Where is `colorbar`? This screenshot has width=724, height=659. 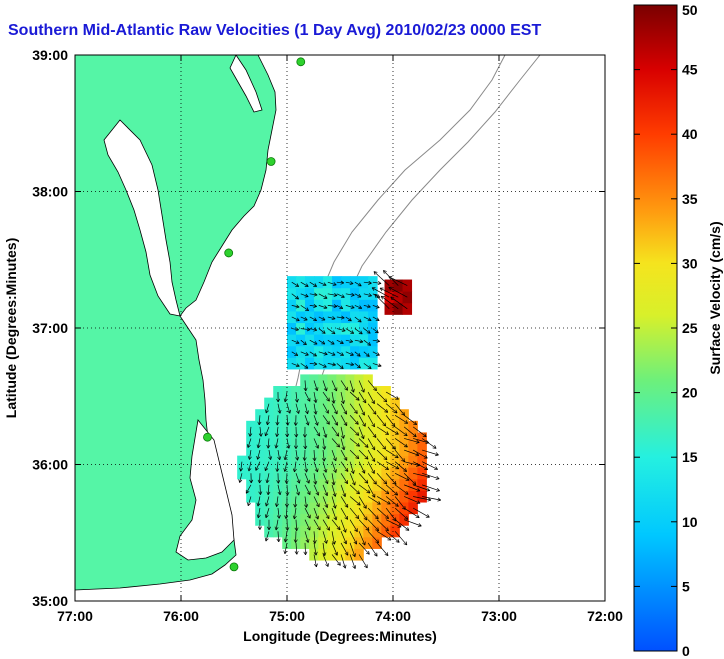
colorbar is located at coordinates (655, 328).